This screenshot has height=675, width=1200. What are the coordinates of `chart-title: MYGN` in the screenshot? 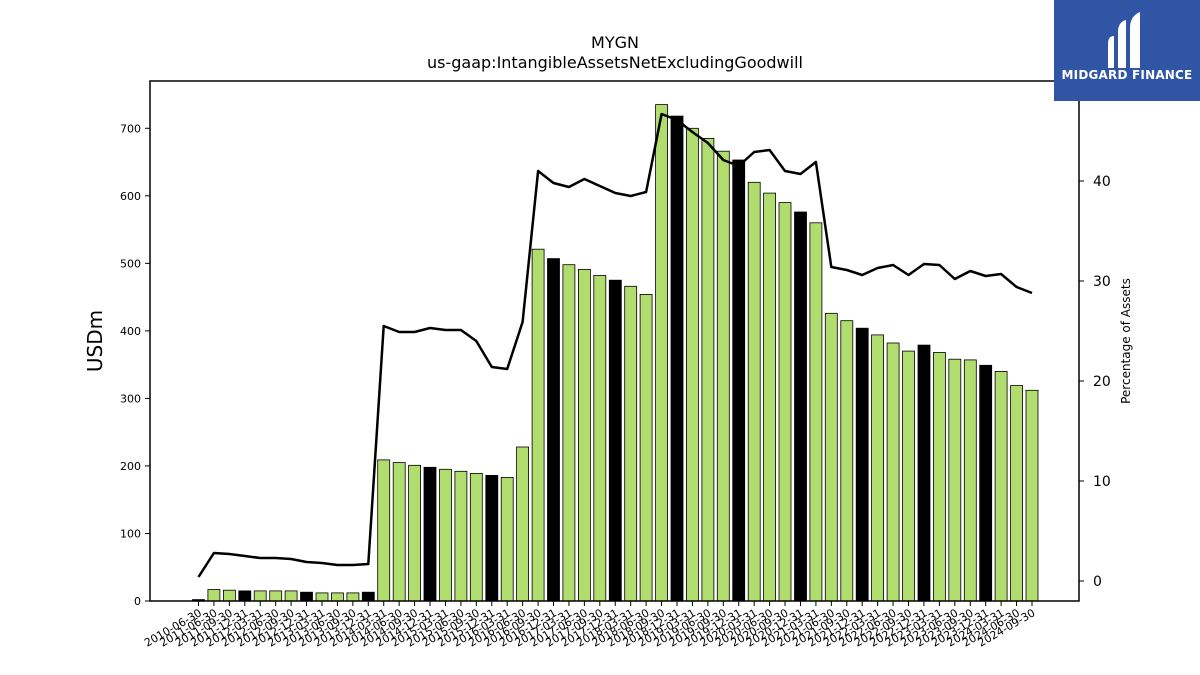 It's located at (615, 42).